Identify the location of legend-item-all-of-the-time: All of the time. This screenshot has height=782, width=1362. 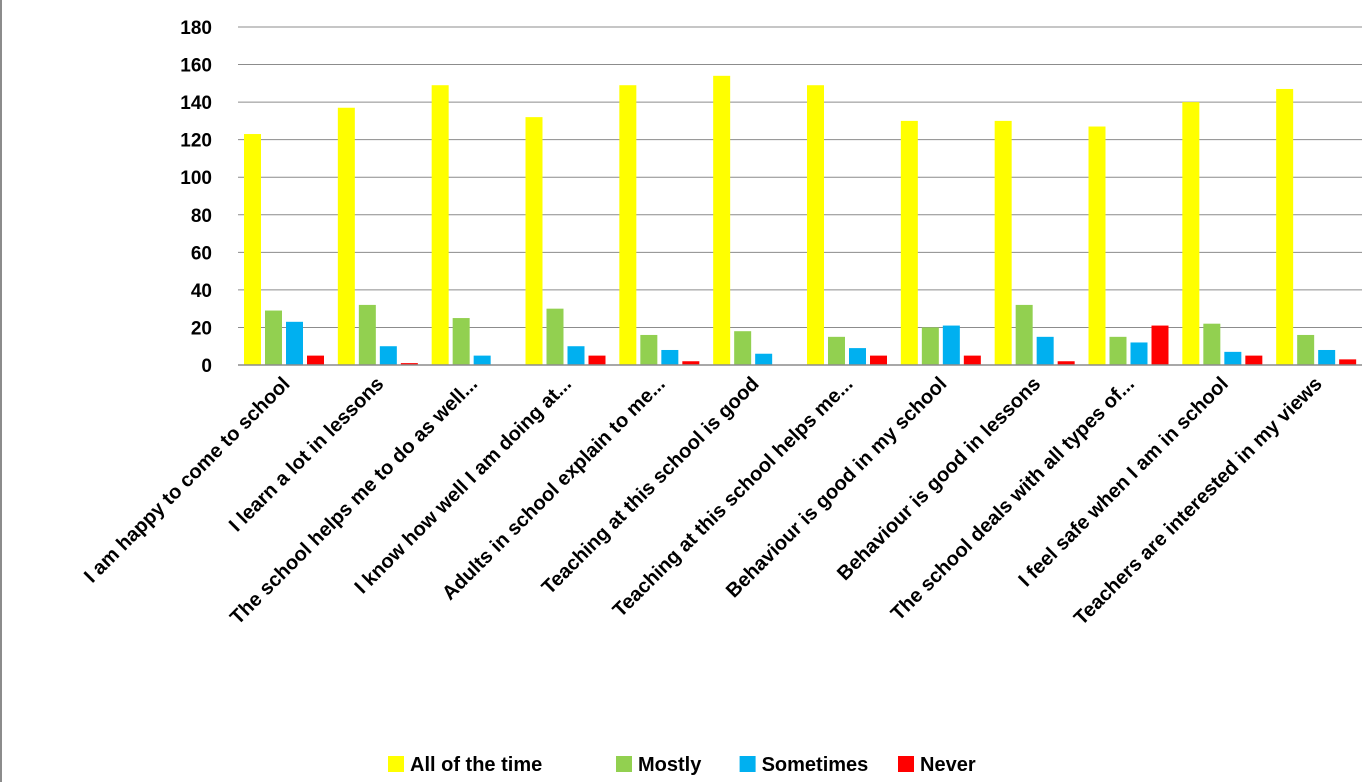
(465, 765).